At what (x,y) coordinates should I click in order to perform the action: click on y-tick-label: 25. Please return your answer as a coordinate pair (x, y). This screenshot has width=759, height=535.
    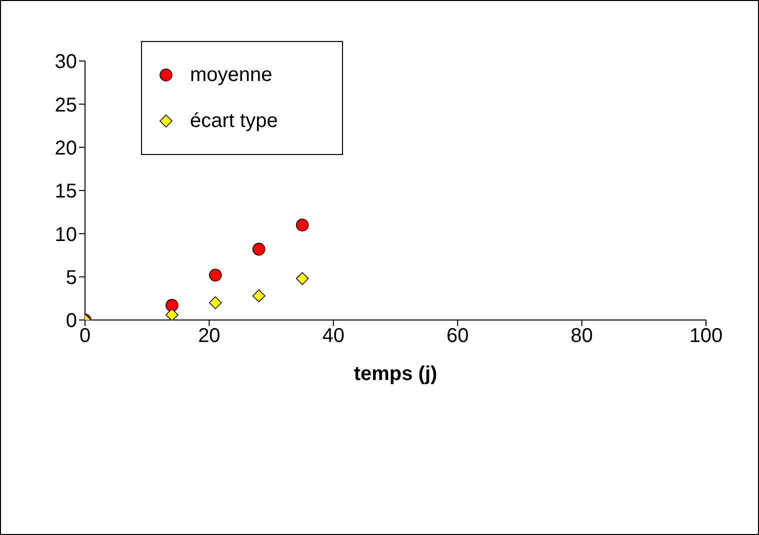
    Looking at the image, I should click on (65, 105).